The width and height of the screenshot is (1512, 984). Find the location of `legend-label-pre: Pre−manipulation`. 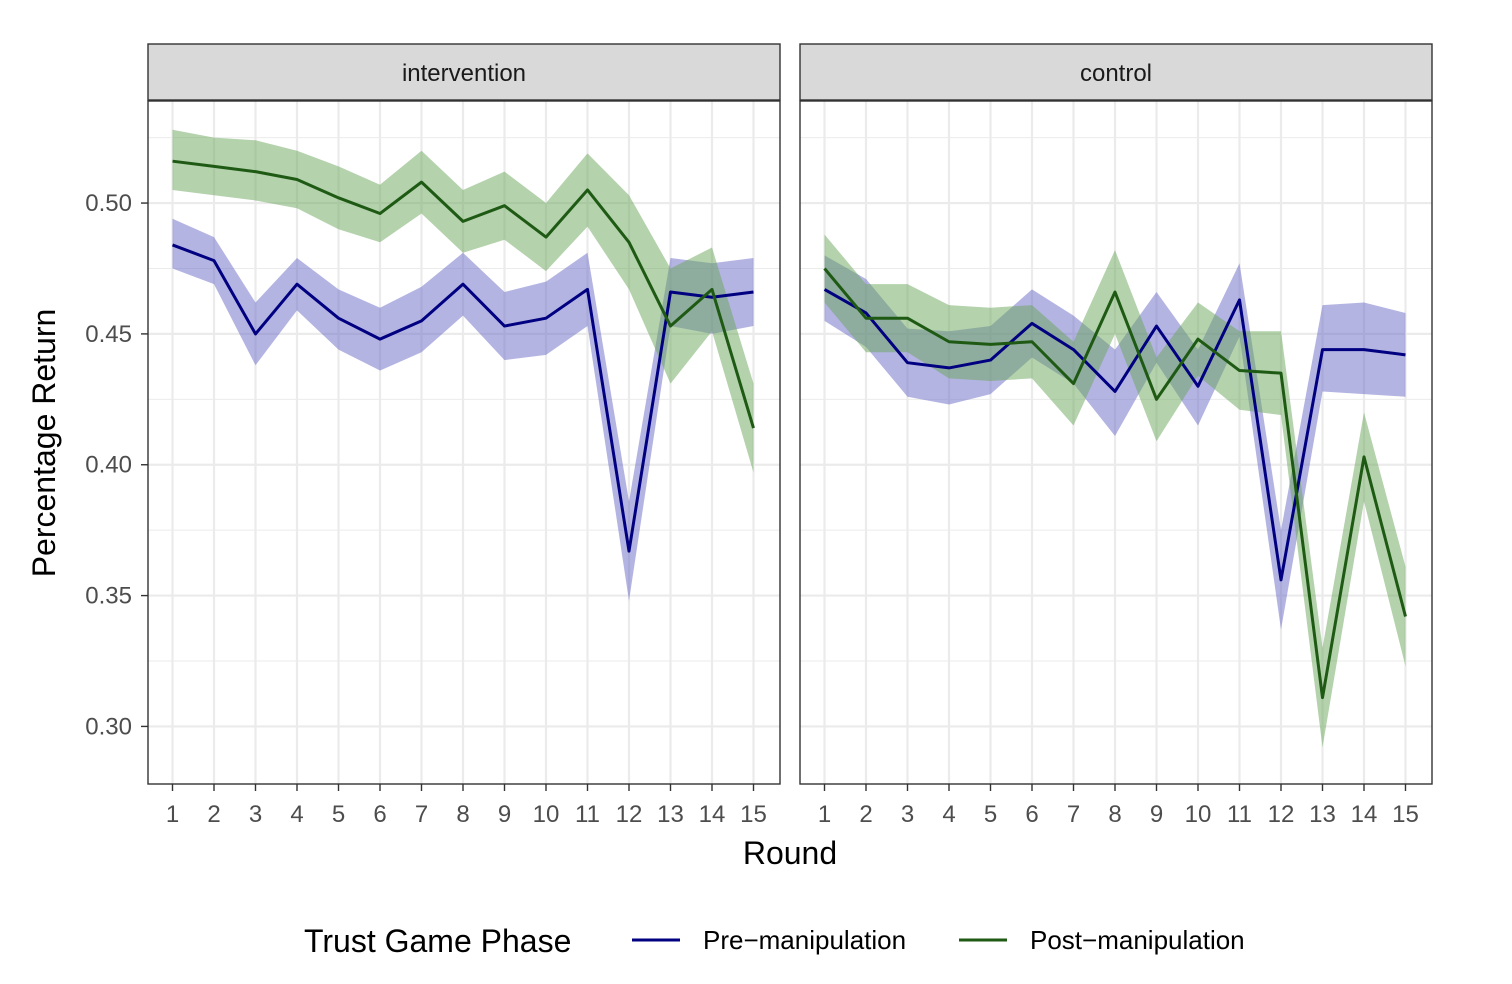

legend-label-pre: Pre−manipulation is located at coordinates (804, 940).